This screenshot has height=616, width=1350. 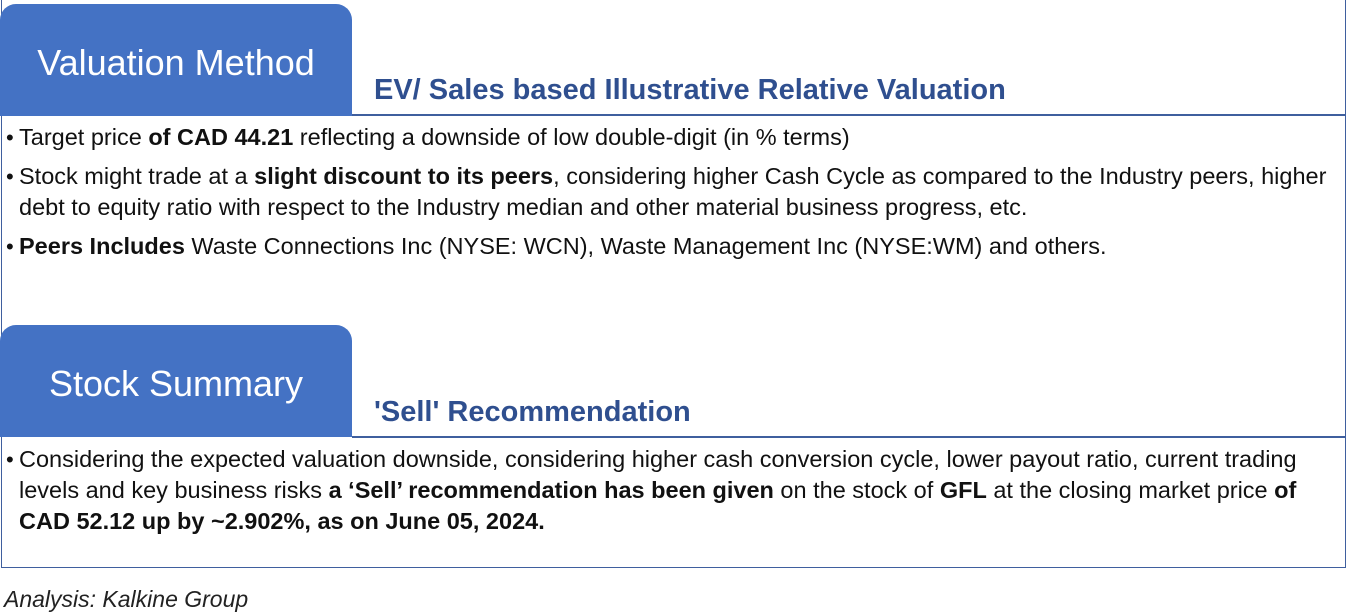 What do you see at coordinates (1130, 490) in the screenshot?
I see `bullet-text: at the closing market price` at bounding box center [1130, 490].